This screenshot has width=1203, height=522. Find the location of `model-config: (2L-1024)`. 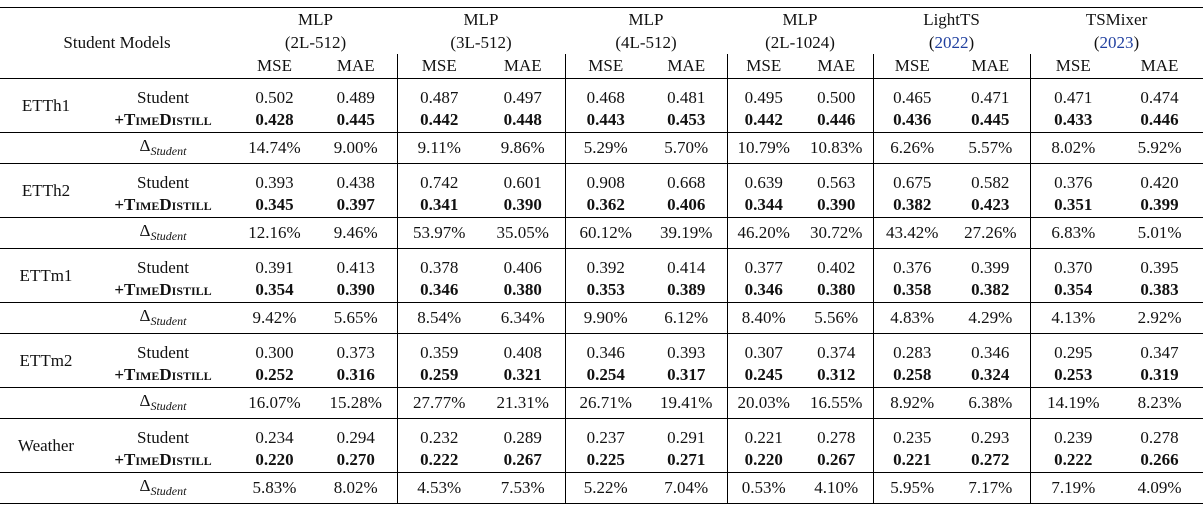

model-config: (2L-1024) is located at coordinates (800, 42).